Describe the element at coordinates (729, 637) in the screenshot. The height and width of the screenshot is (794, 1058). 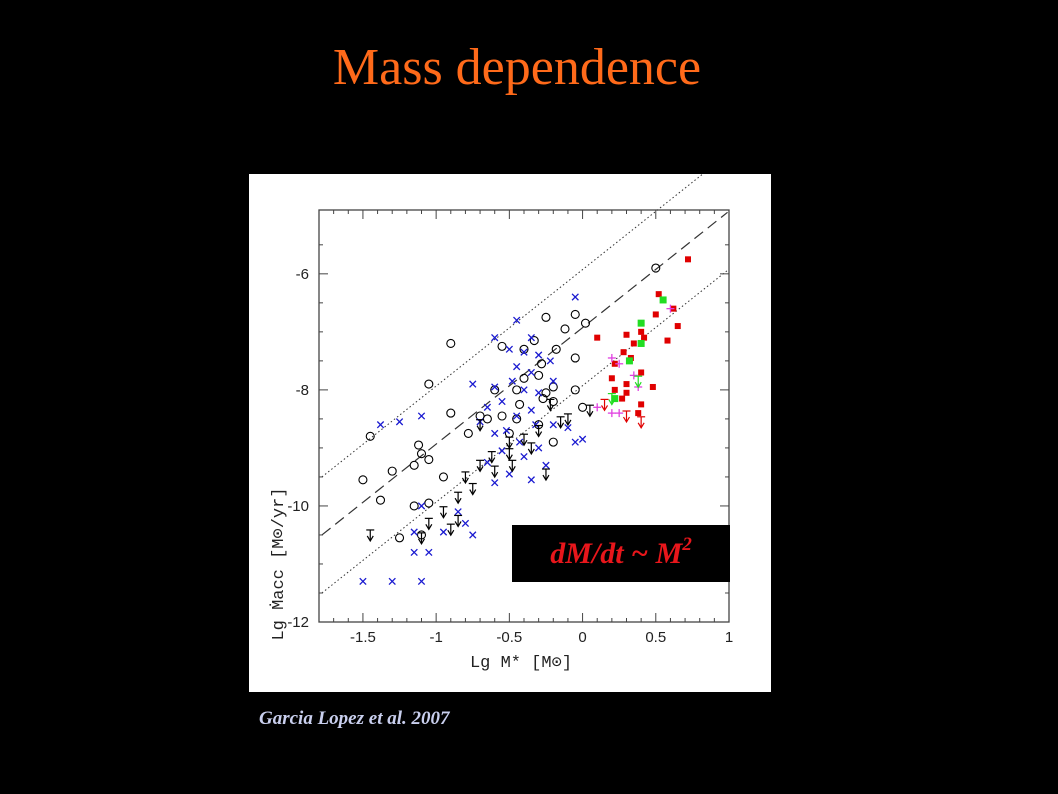
I see `x-tick-label: 1` at that location.